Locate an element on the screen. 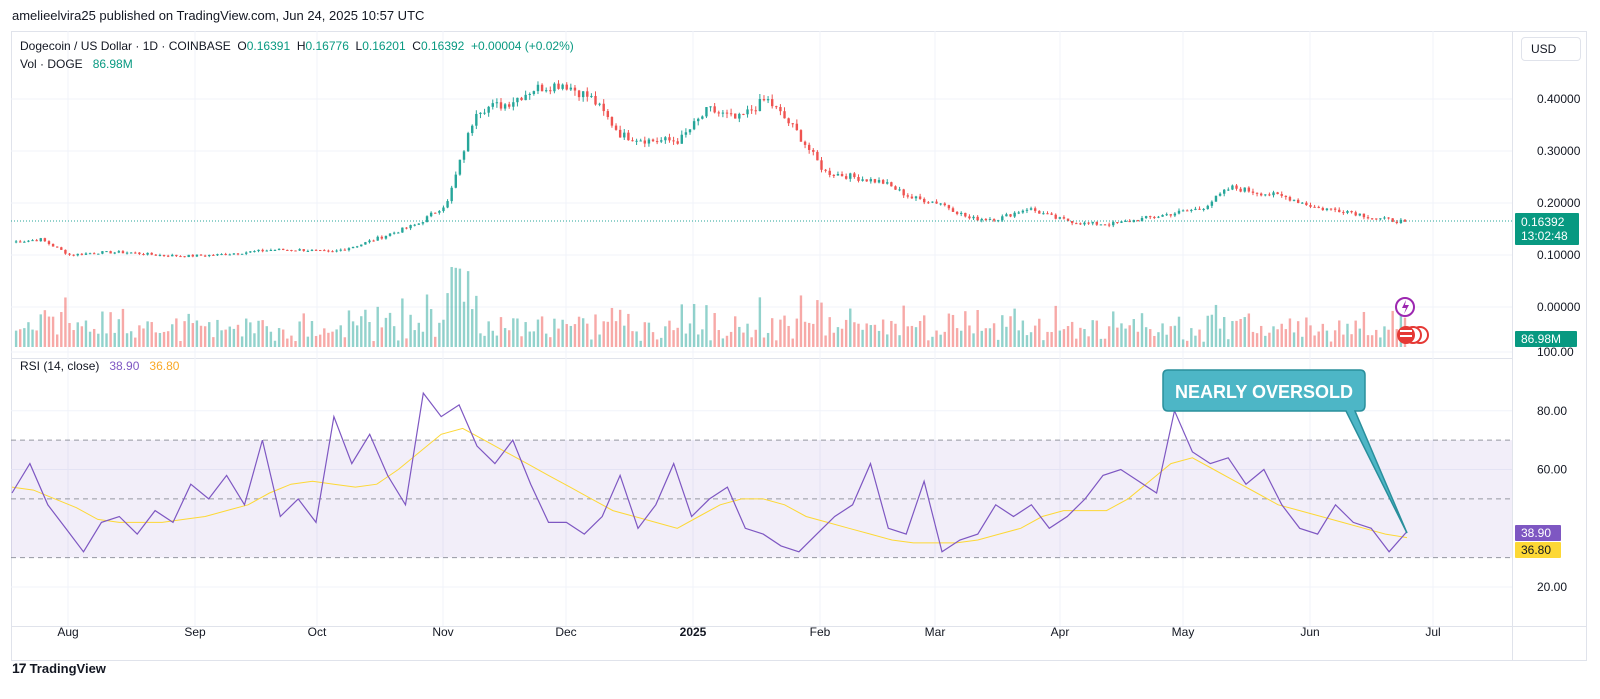 This screenshot has width=1600, height=699. currency-button: USD is located at coordinates (1551, 49).